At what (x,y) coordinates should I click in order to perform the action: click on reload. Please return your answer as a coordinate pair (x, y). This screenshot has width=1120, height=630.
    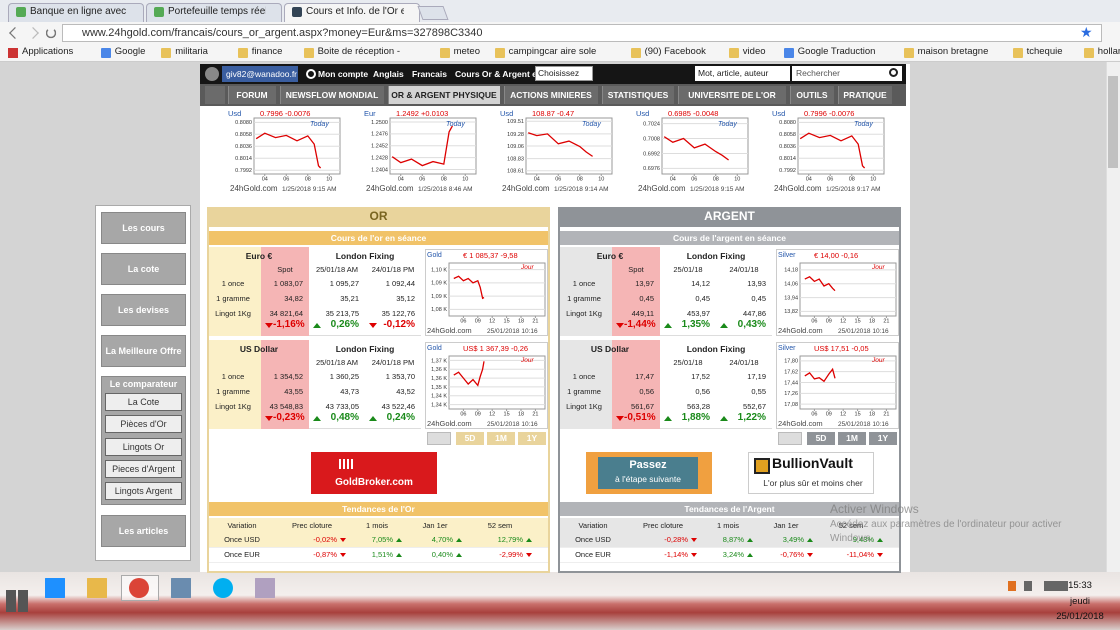
    Looking at the image, I should click on (51, 33).